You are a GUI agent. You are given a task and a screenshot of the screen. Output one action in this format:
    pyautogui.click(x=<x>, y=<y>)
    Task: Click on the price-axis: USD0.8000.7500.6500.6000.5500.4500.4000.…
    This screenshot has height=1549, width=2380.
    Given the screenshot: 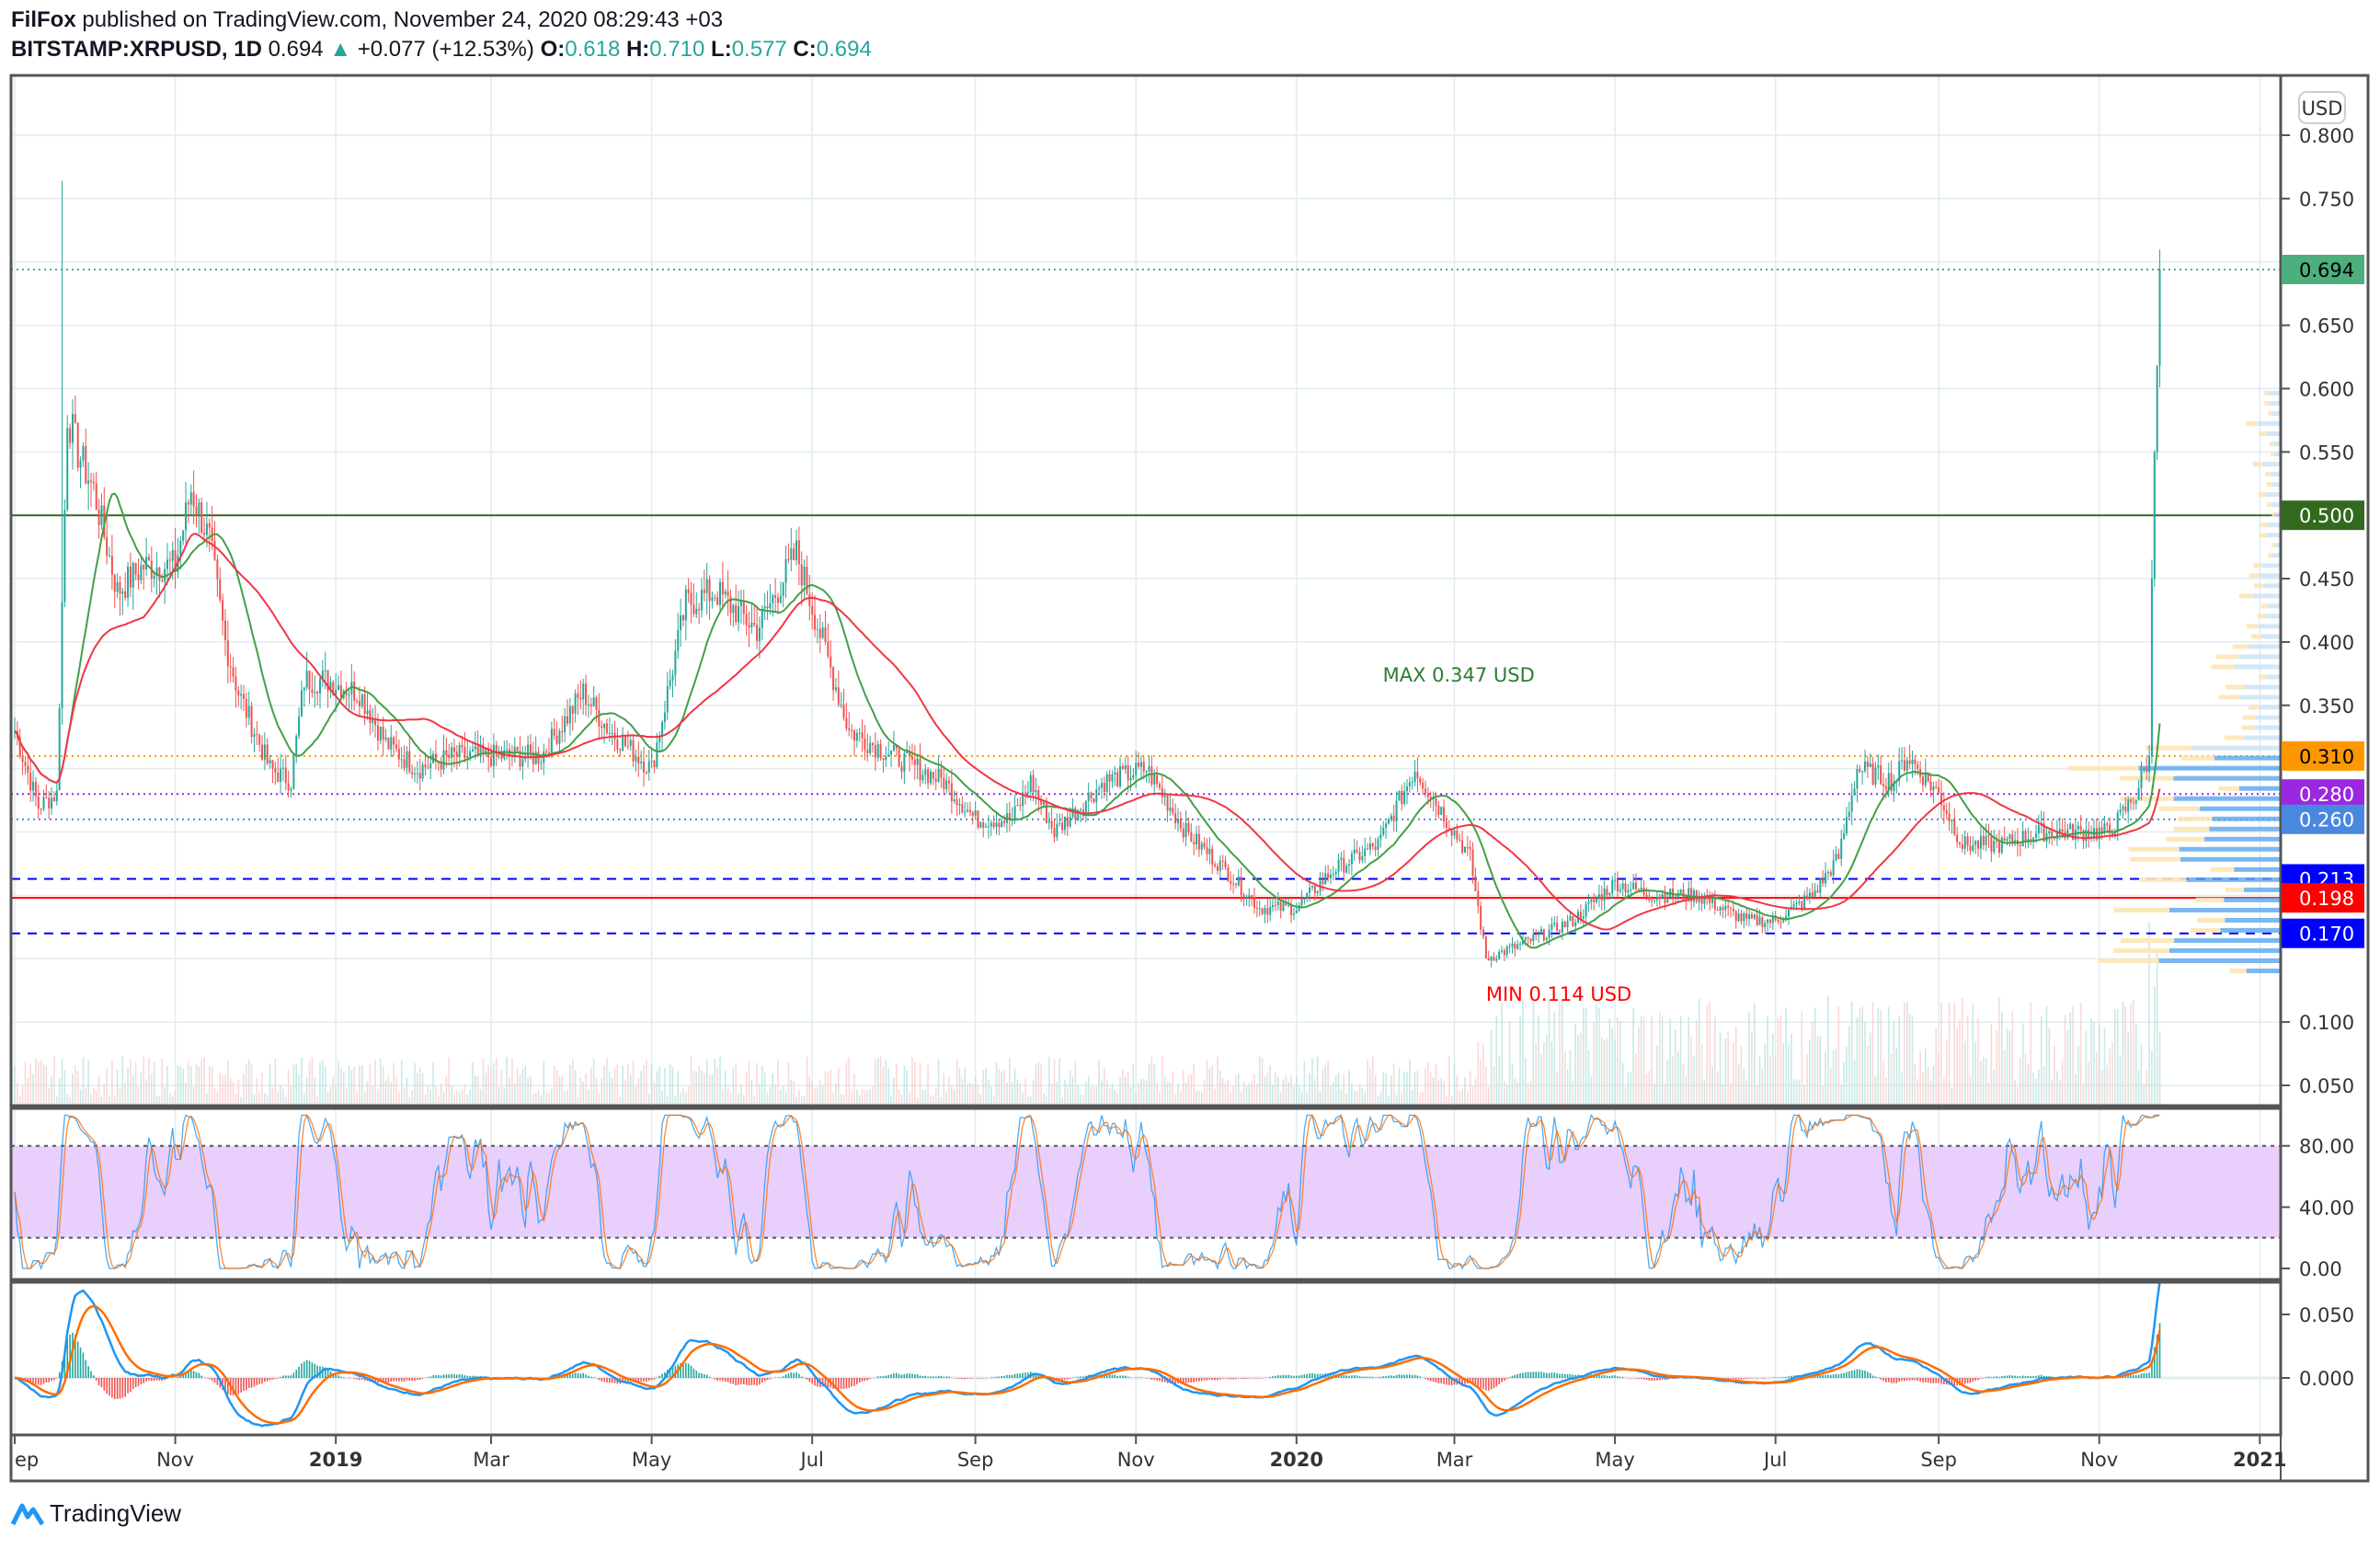 What is the action you would take?
    pyautogui.click(x=2322, y=741)
    